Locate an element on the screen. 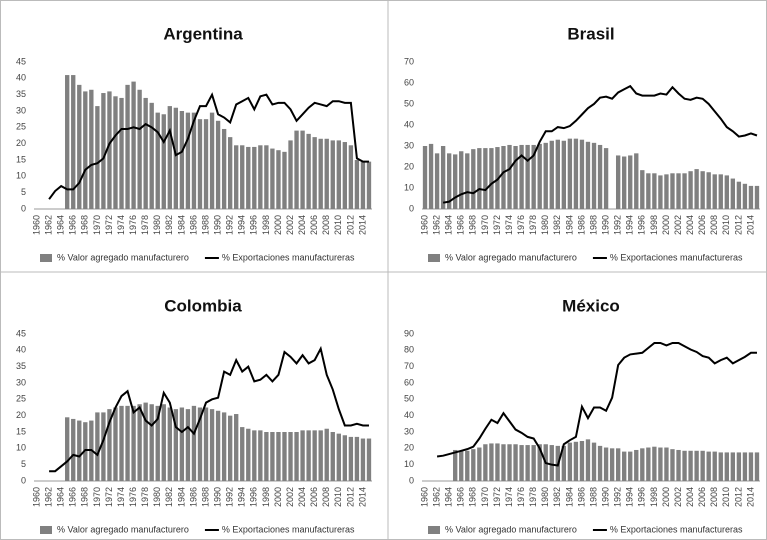 This screenshot has width=767, height=540. x-tick-label: 1974 is located at coordinates (121, 225).